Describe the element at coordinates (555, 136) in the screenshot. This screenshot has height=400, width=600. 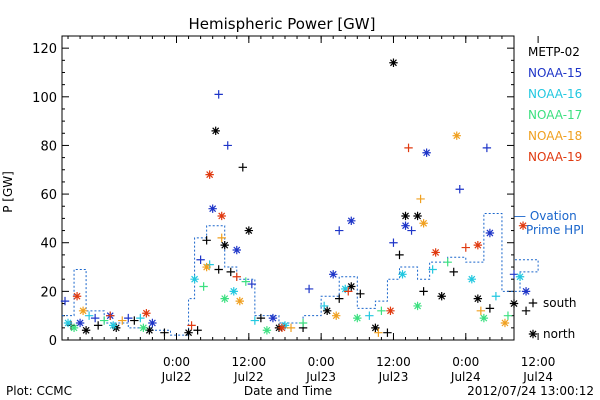
I see `legend-entry-noaa-18: NOAA-18` at that location.